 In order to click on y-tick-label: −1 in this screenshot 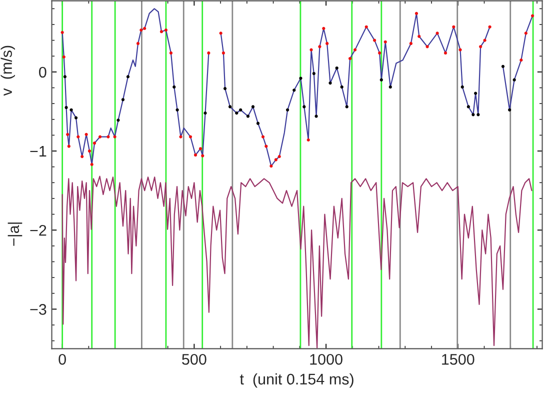, I will do `click(38, 151)`.